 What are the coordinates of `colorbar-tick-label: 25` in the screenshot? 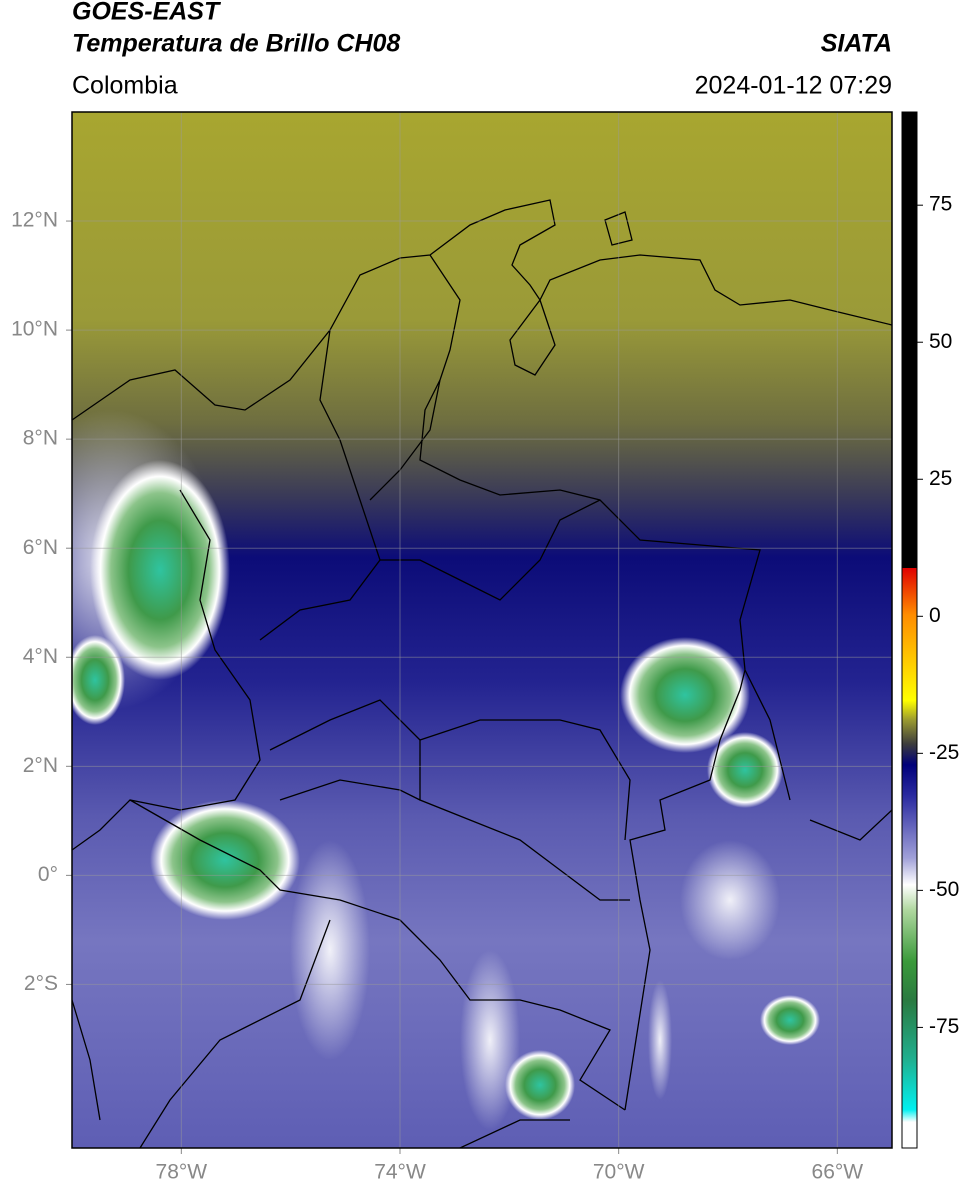 It's located at (940, 478).